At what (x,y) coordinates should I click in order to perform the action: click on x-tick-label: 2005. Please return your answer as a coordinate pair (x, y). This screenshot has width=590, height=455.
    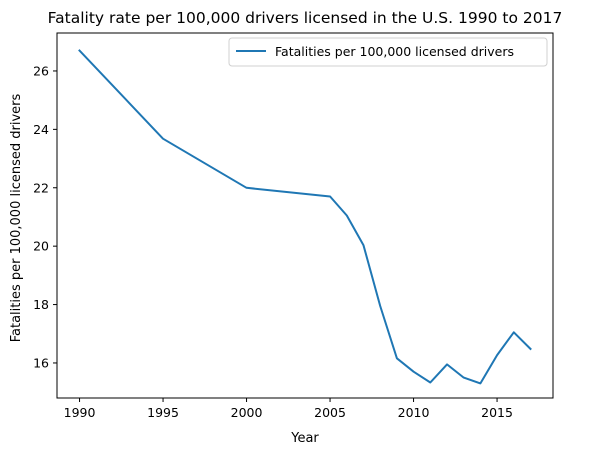
    Looking at the image, I should click on (330, 412).